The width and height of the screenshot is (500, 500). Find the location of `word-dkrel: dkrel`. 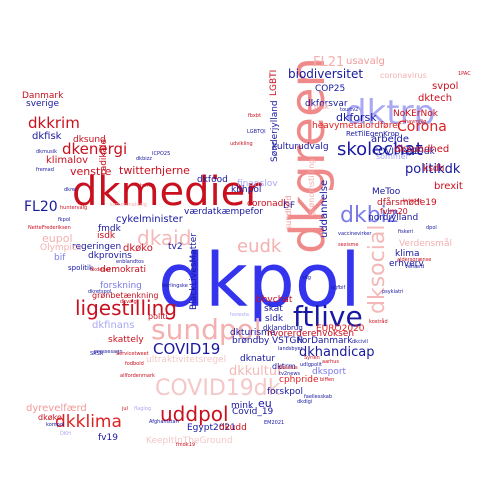

word-dkrel: dkrel is located at coordinates (70, 190).